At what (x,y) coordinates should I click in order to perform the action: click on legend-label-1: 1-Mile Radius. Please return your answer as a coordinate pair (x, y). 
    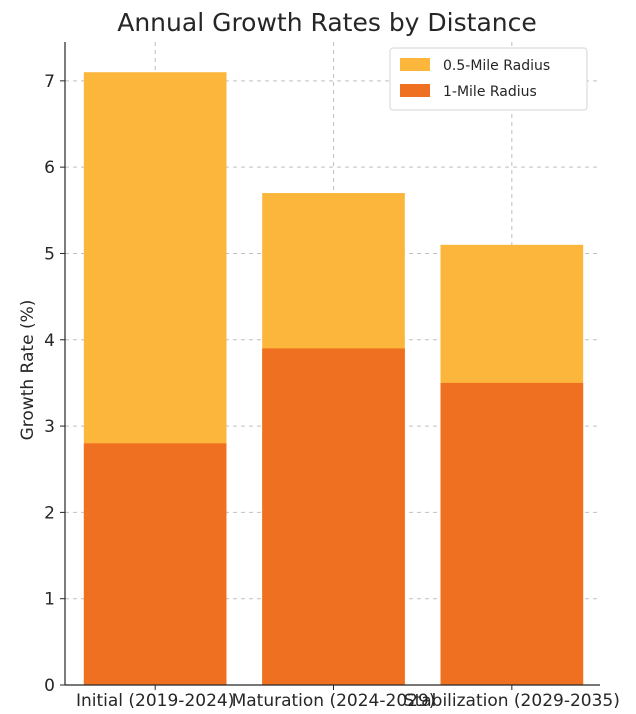
    Looking at the image, I should click on (490, 92).